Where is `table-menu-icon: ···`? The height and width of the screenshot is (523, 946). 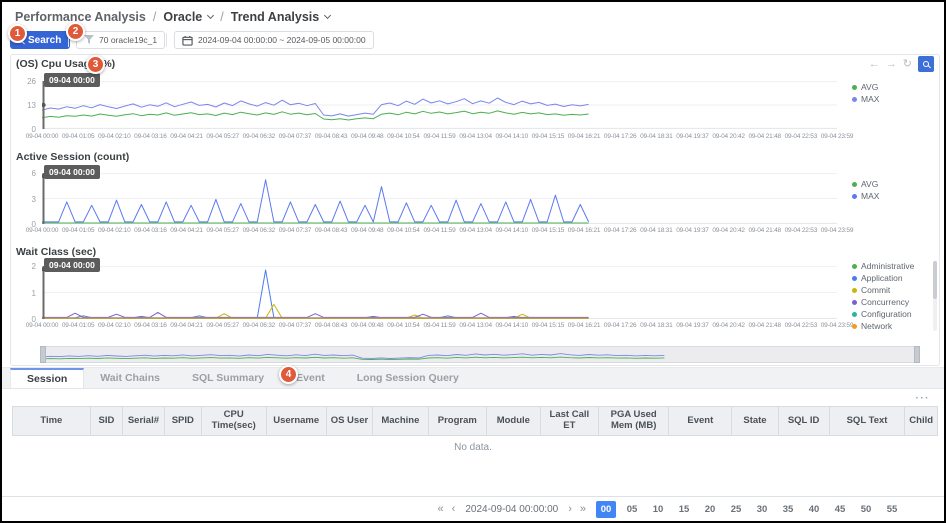
table-menu-icon: ··· is located at coordinates (922, 398).